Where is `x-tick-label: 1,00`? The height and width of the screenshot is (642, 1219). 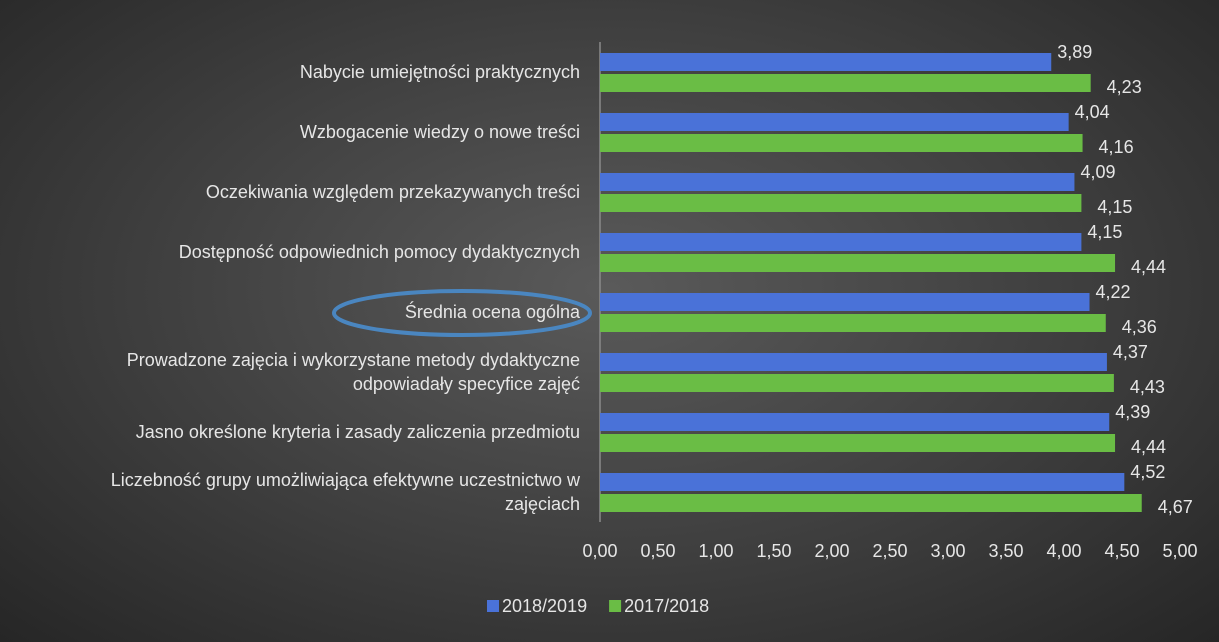 x-tick-label: 1,00 is located at coordinates (715, 551).